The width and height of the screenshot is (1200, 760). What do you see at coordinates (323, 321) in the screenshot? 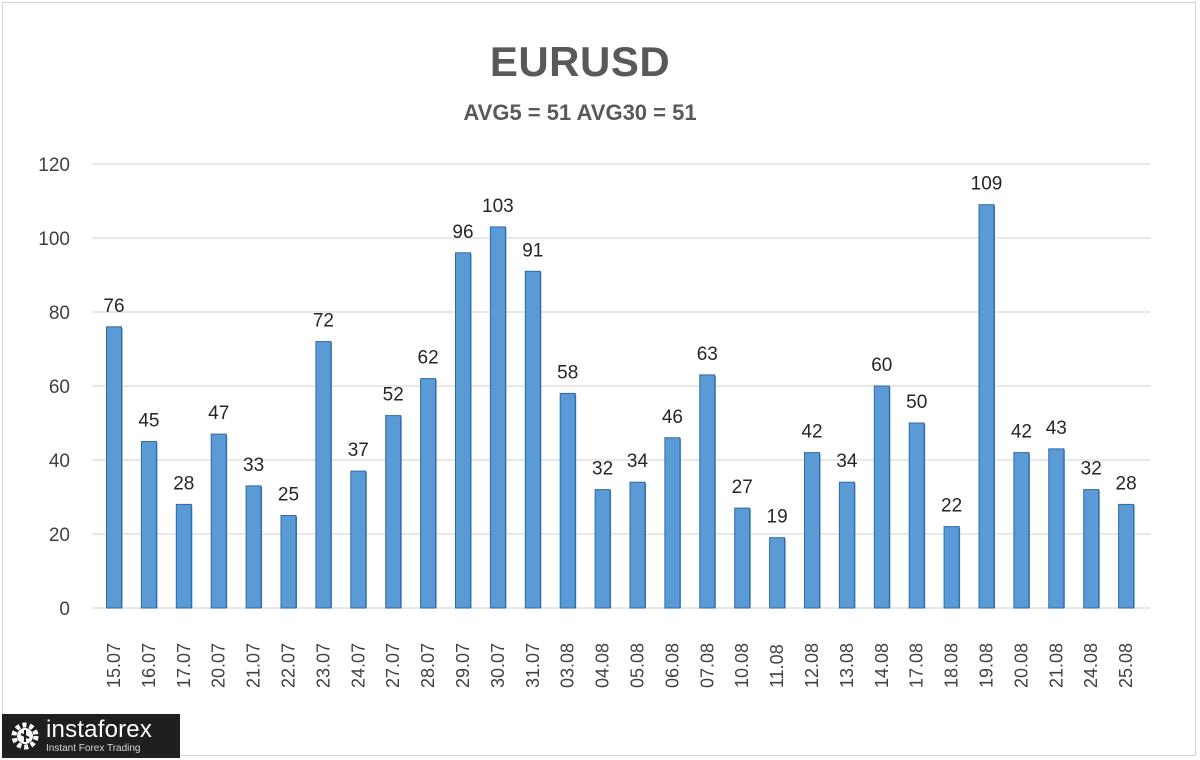
I see `data-label: 72` at bounding box center [323, 321].